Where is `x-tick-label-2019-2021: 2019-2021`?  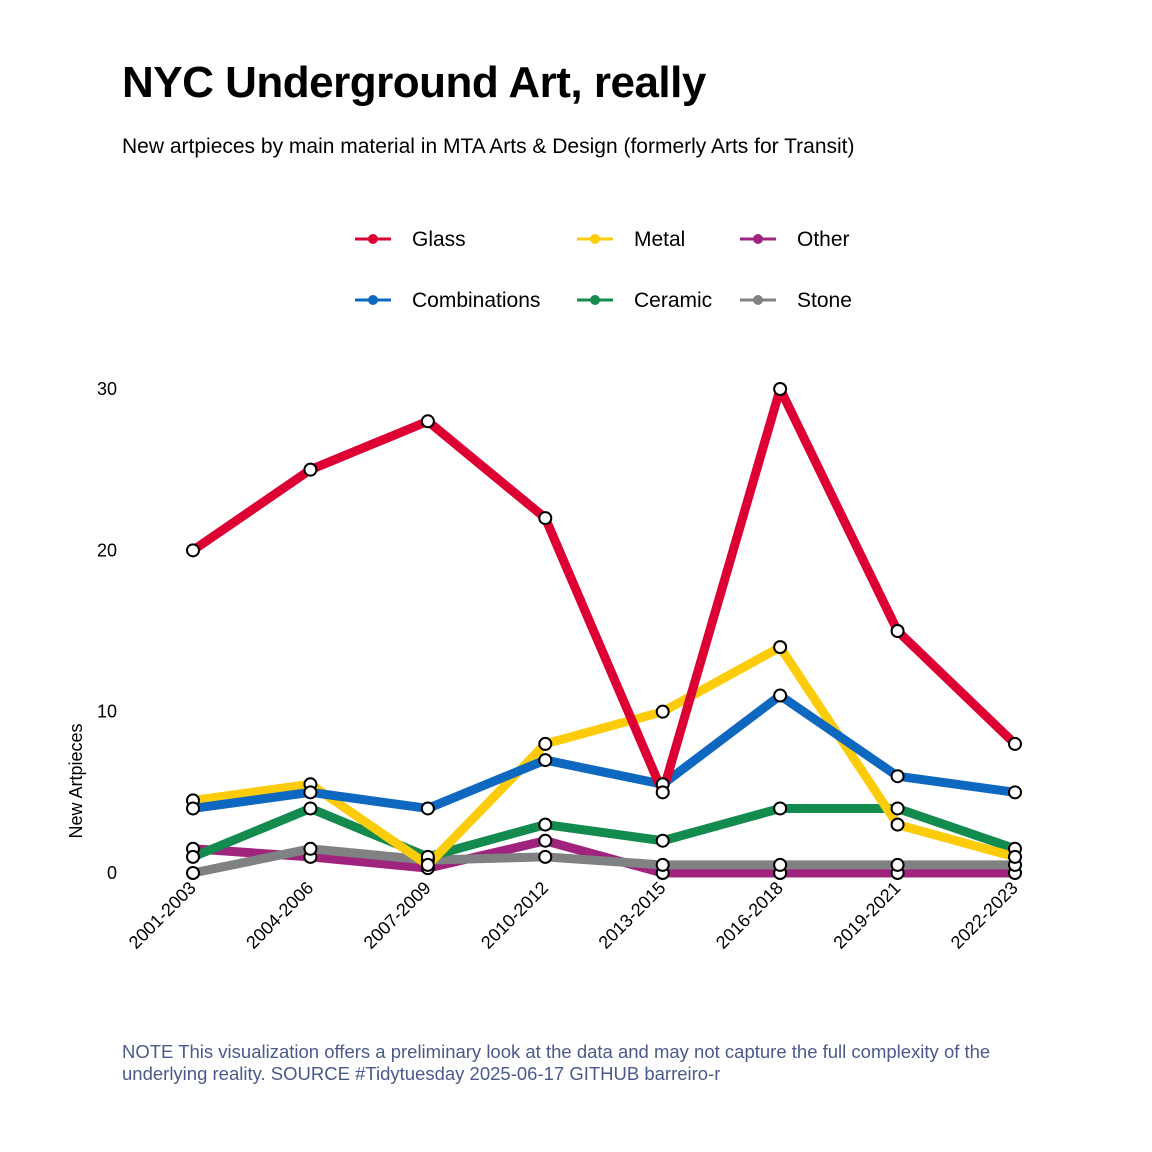
x-tick-label-2019-2021: 2019-2021 is located at coordinates (866, 915).